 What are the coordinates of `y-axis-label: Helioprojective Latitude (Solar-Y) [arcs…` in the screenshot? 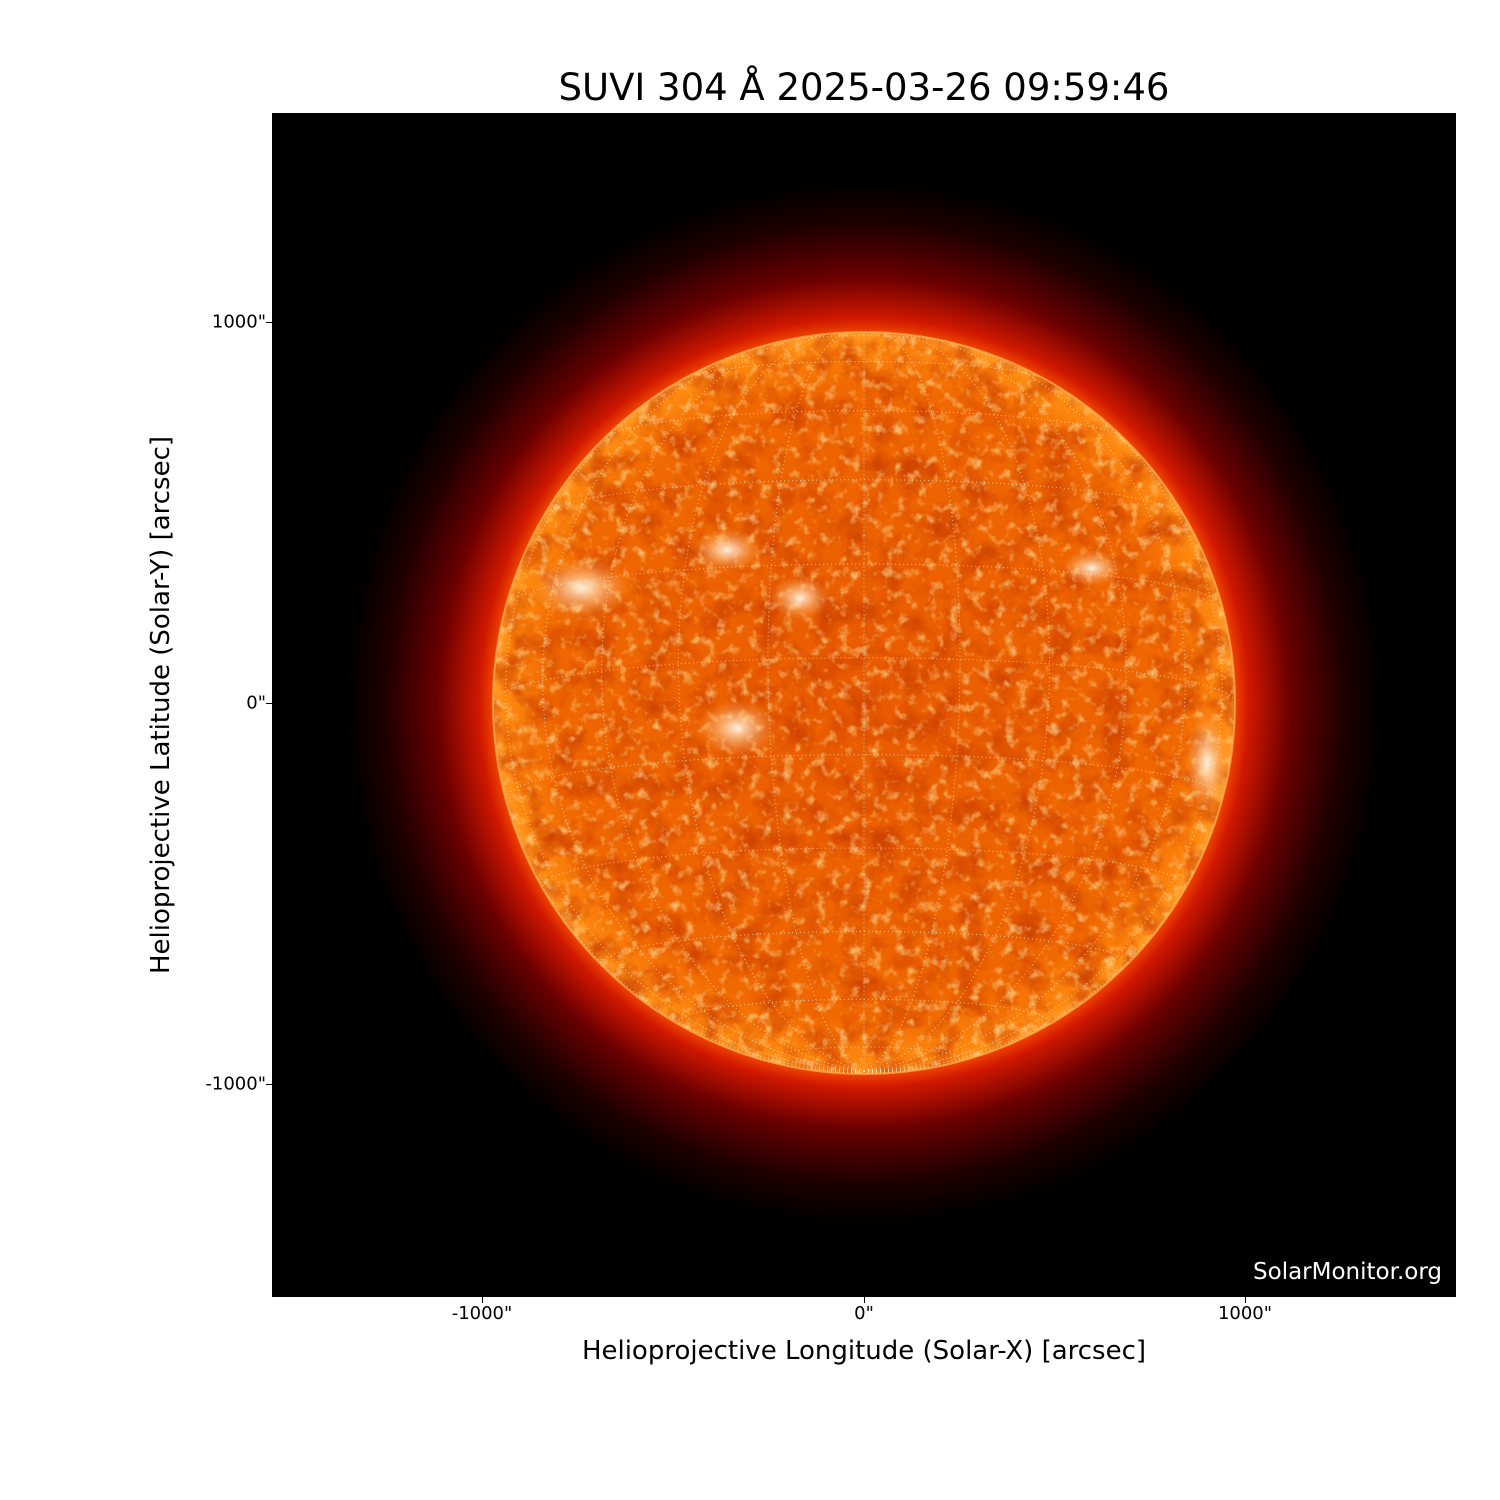 It's located at (161, 705).